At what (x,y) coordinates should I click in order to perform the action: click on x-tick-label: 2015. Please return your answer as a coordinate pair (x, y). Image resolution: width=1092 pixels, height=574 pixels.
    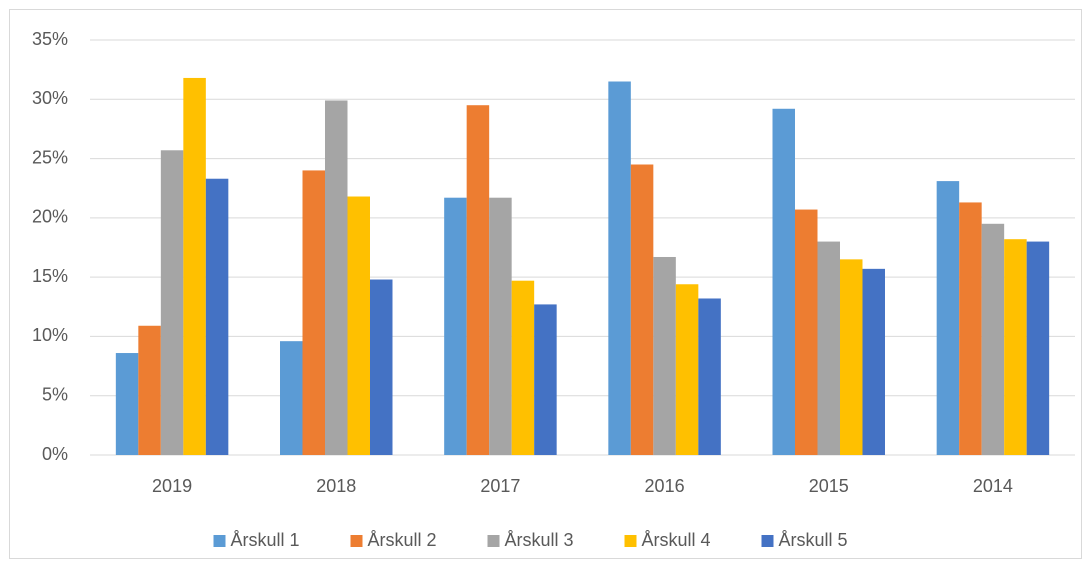
    Looking at the image, I should click on (829, 486).